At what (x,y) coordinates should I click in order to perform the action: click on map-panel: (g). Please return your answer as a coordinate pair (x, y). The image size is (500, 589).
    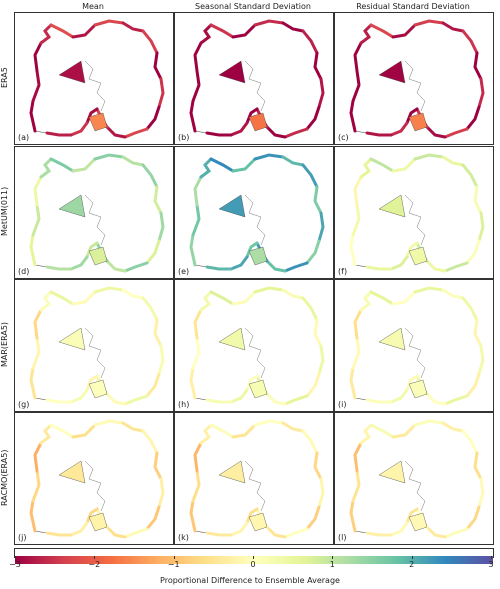
    Looking at the image, I should click on (94, 345).